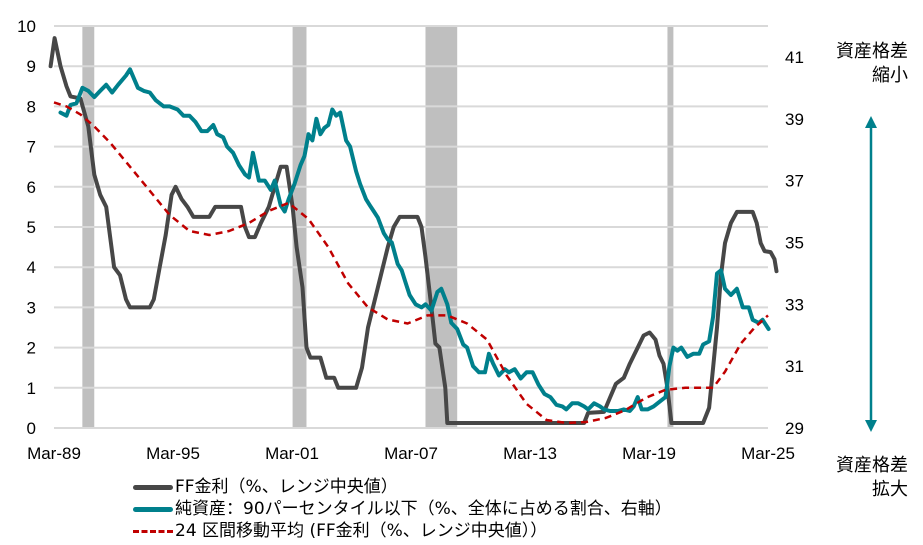 The image size is (923, 545). What do you see at coordinates (31, 147) in the screenshot?
I see `left-tick-label: 7` at bounding box center [31, 147].